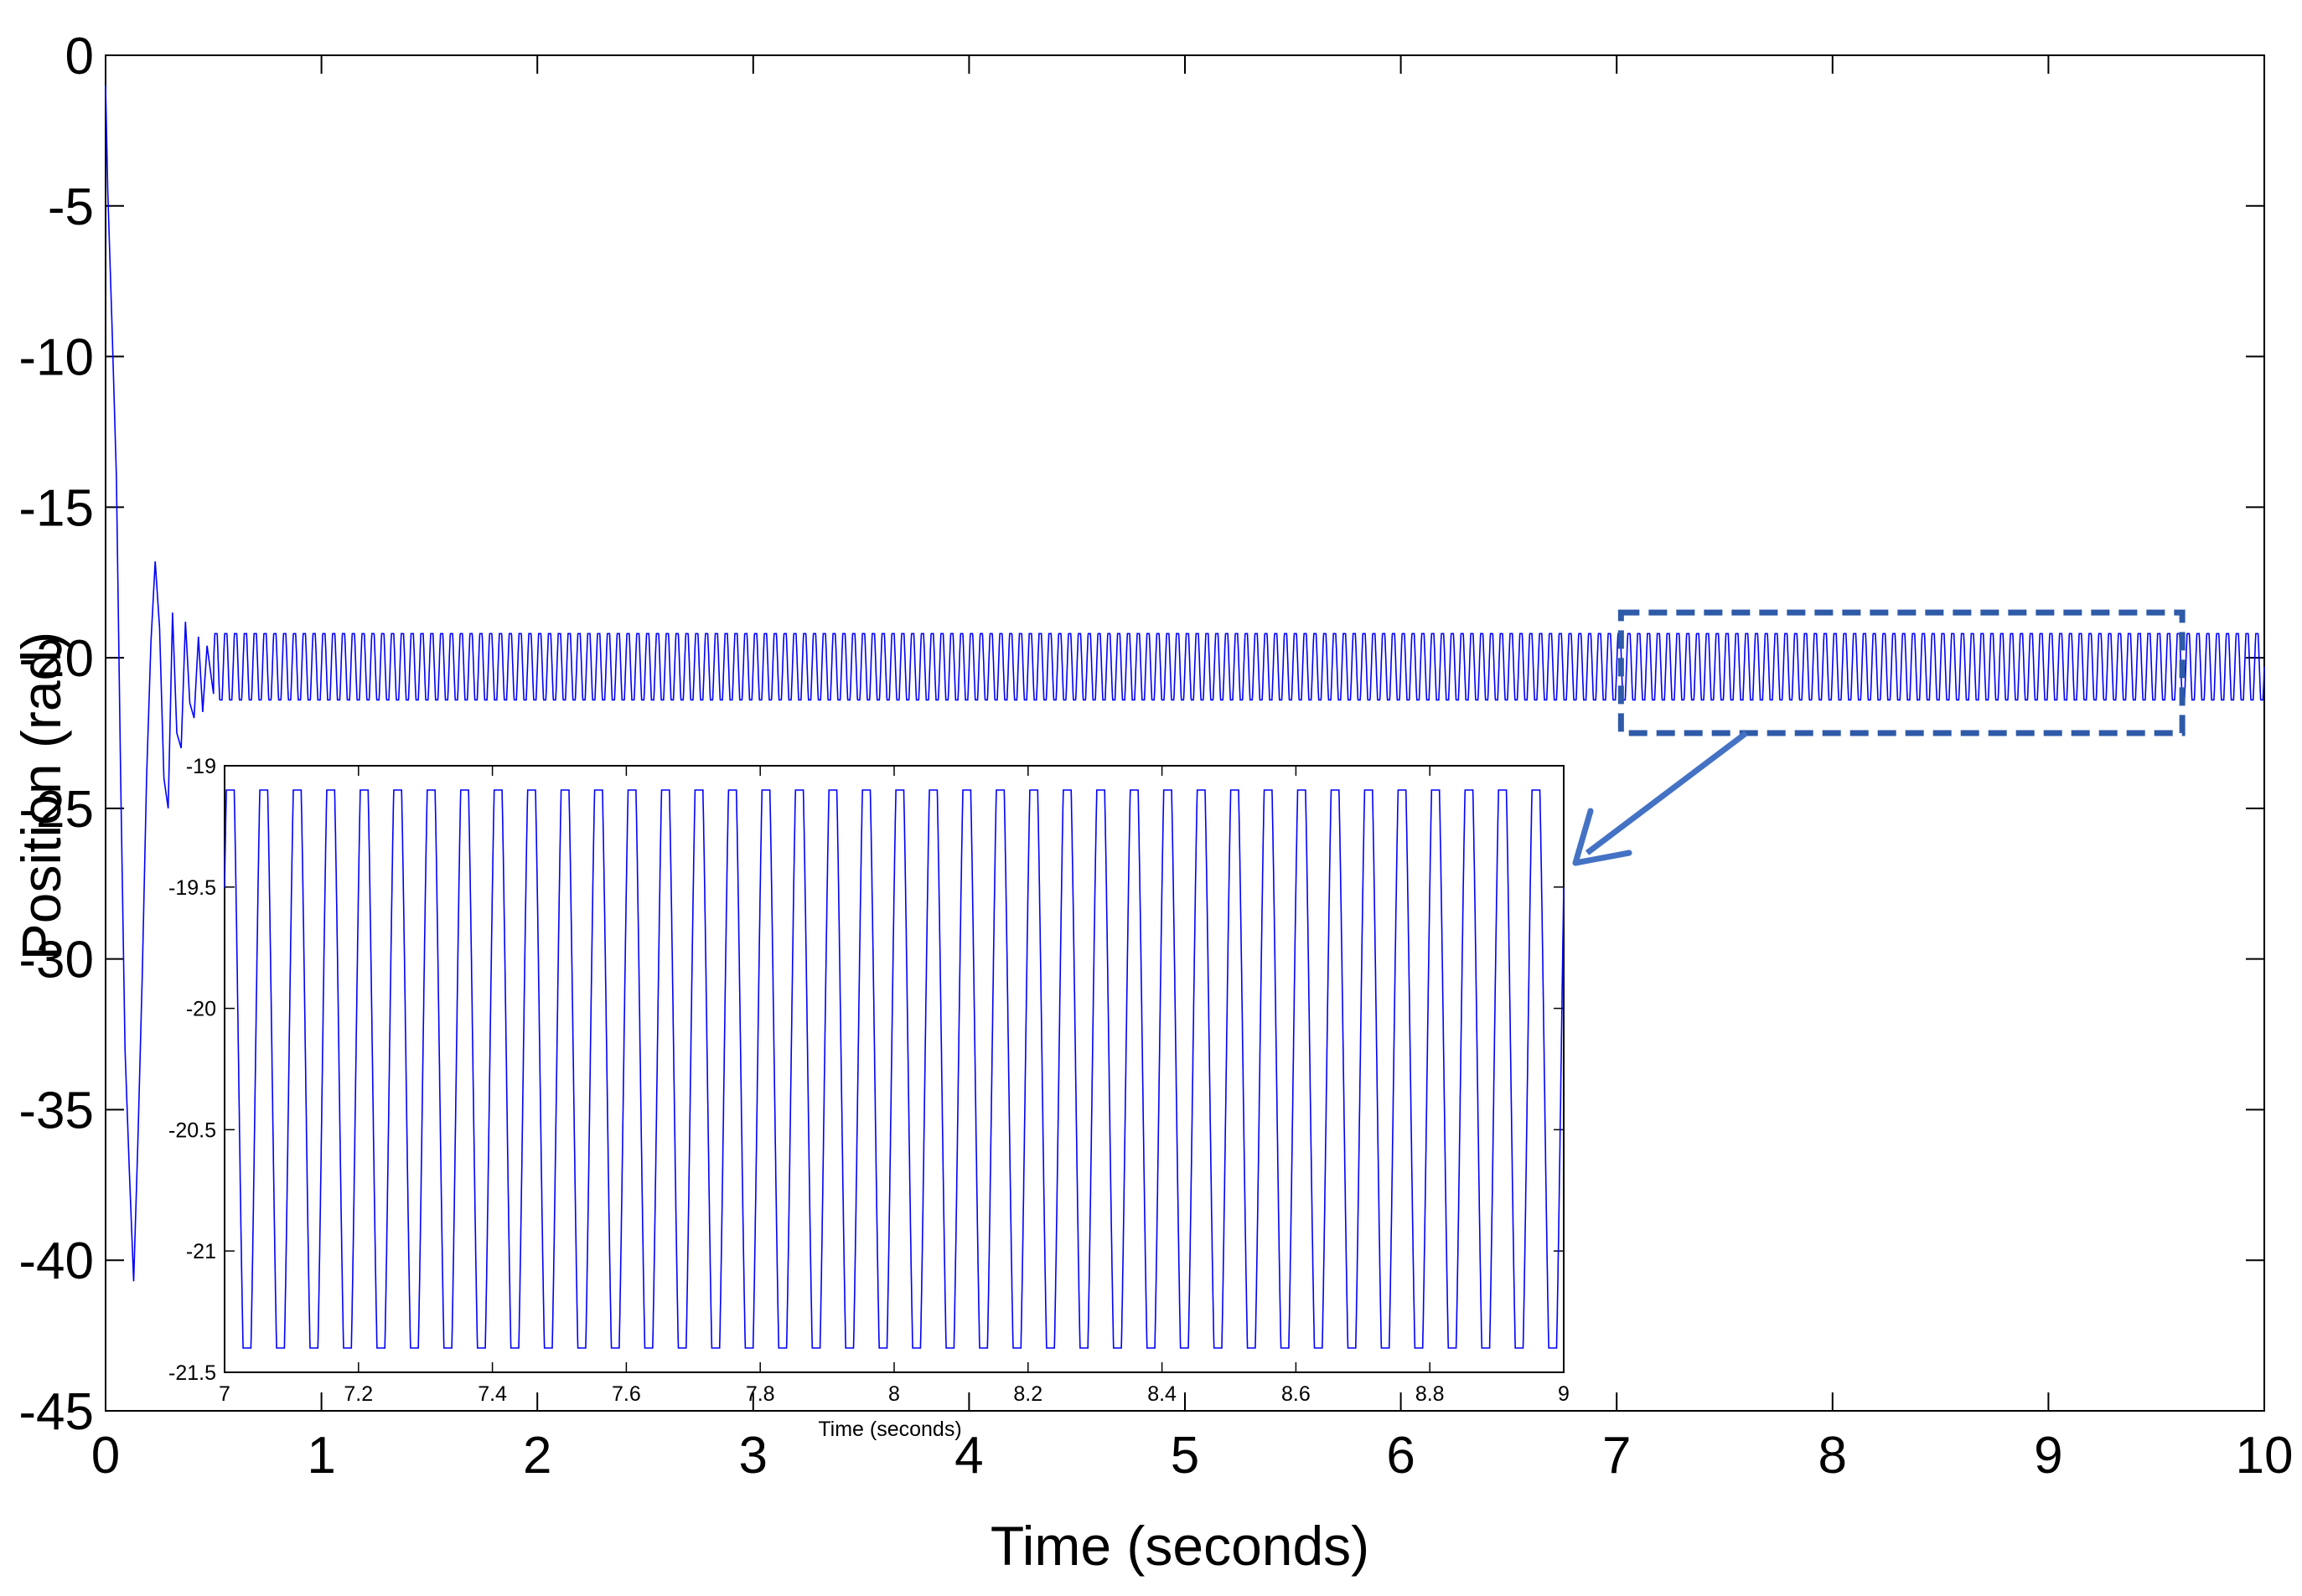  Describe the element at coordinates (493, 1394) in the screenshot. I see `inset-x-tick-label: 7.4` at that location.